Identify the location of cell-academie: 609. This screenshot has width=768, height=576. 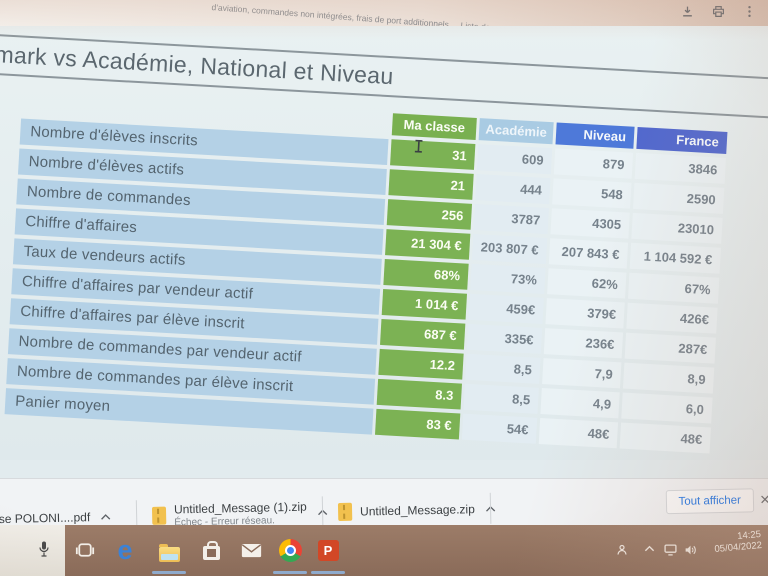
(514, 159).